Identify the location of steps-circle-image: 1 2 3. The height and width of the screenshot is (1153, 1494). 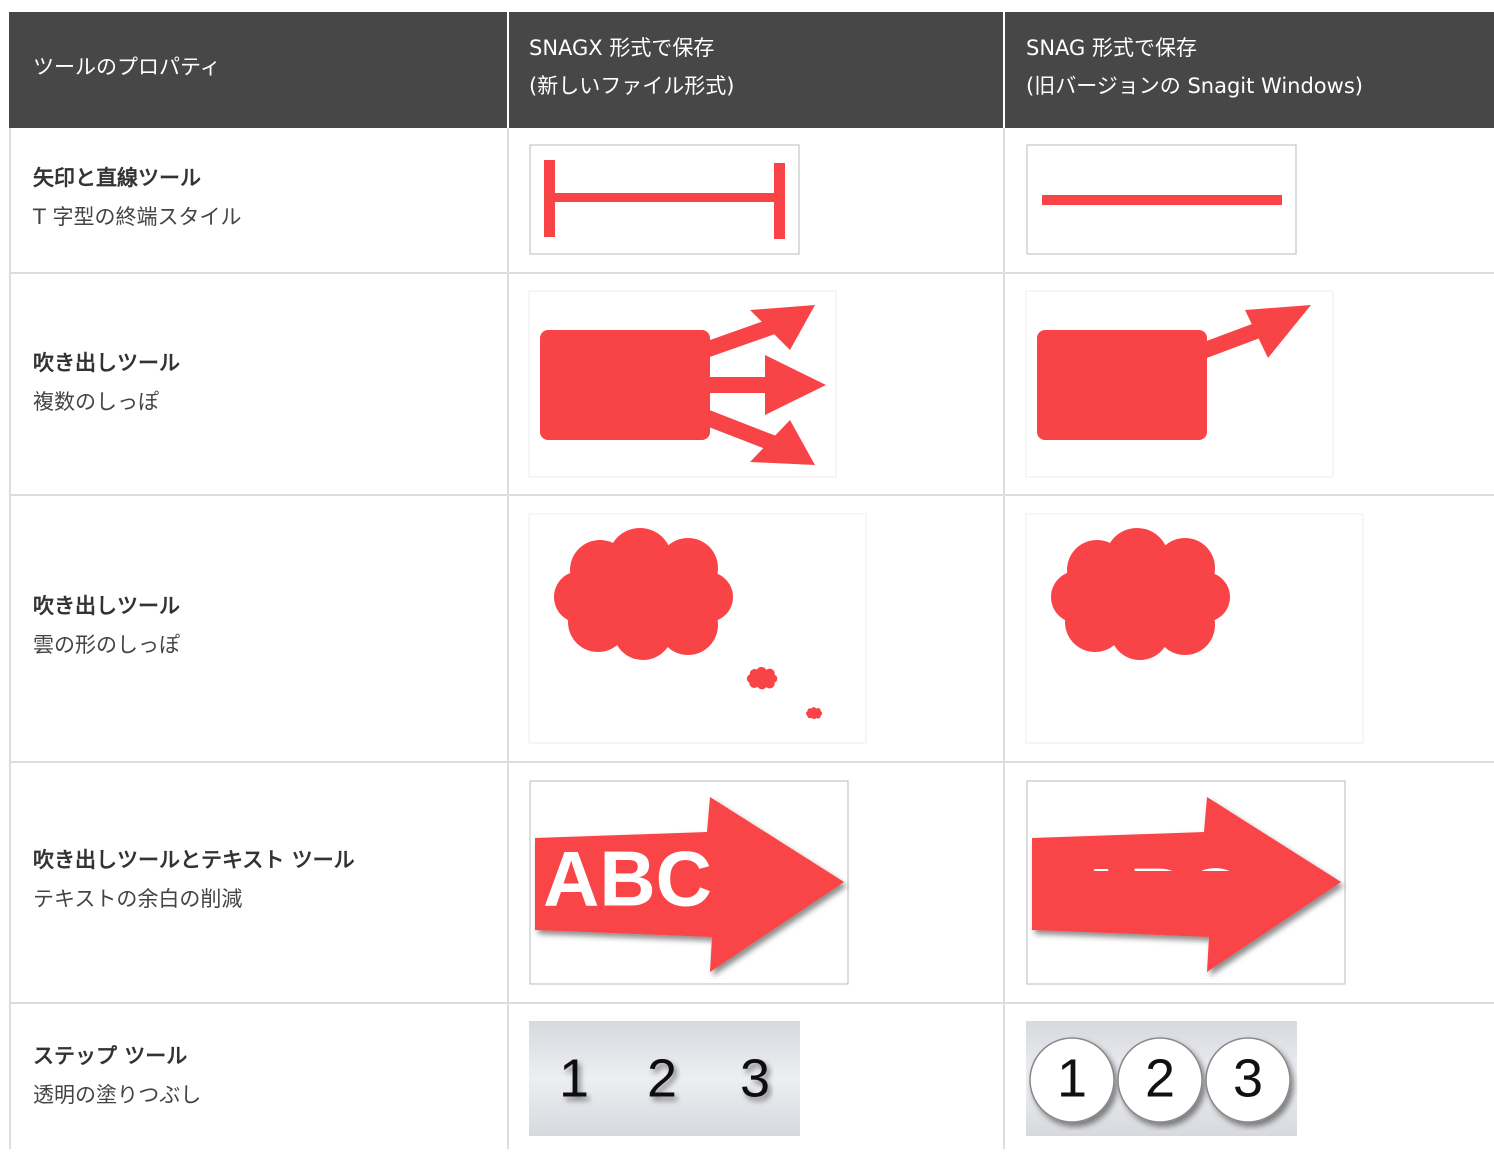
(1161, 1078).